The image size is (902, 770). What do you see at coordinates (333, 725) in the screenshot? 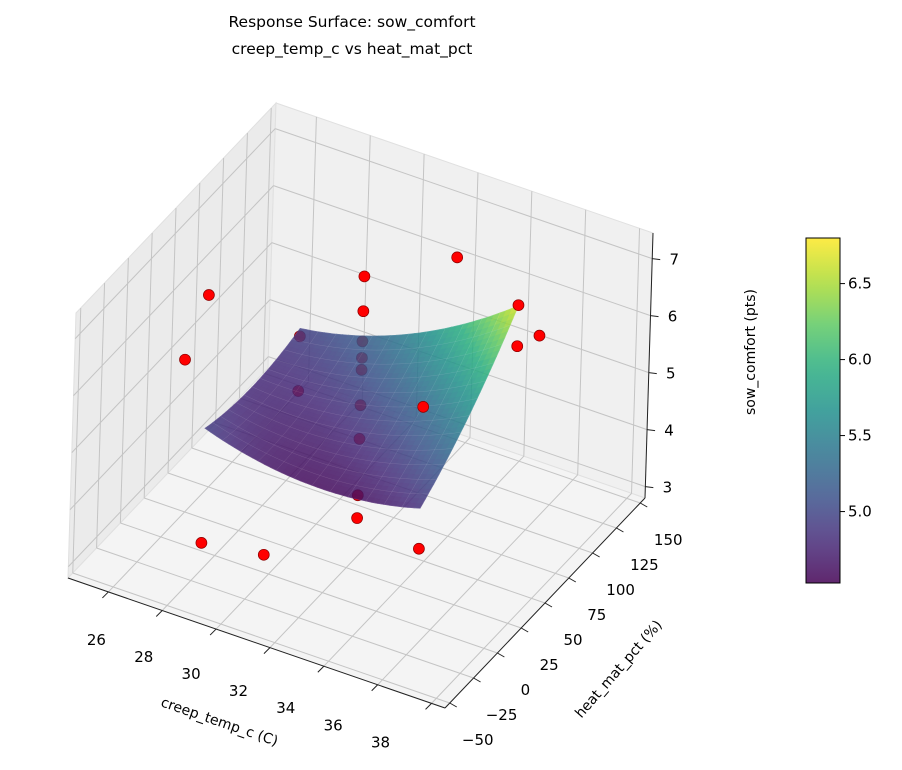
I see `x-tick-label: 36` at bounding box center [333, 725].